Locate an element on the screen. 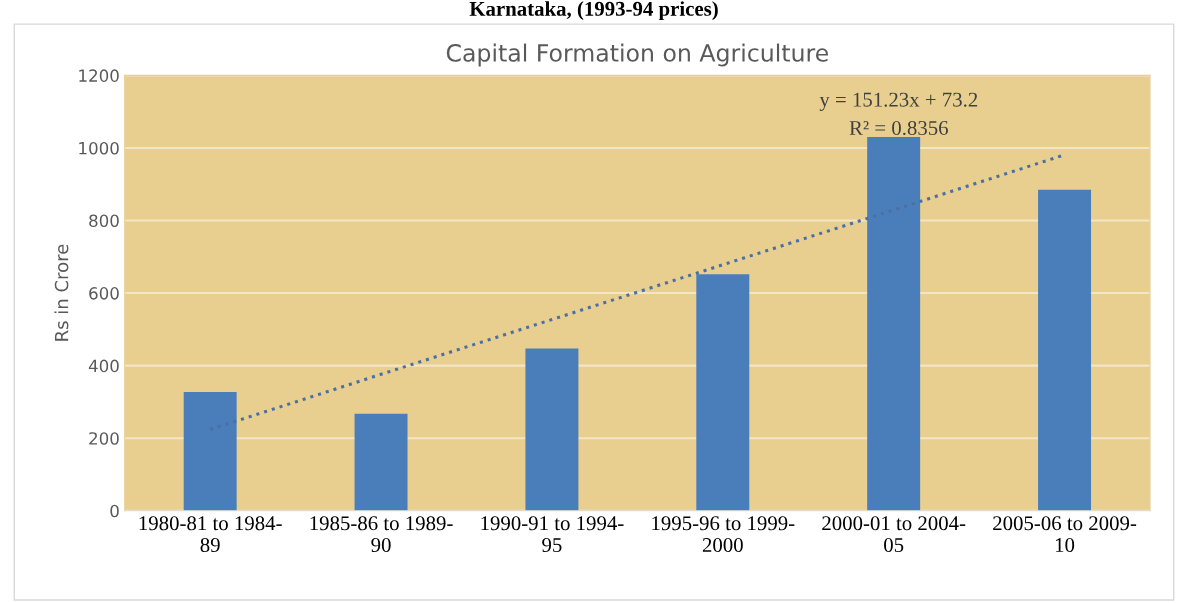 The height and width of the screenshot is (603, 1188). y-tick-label: 400 is located at coordinates (103, 366).